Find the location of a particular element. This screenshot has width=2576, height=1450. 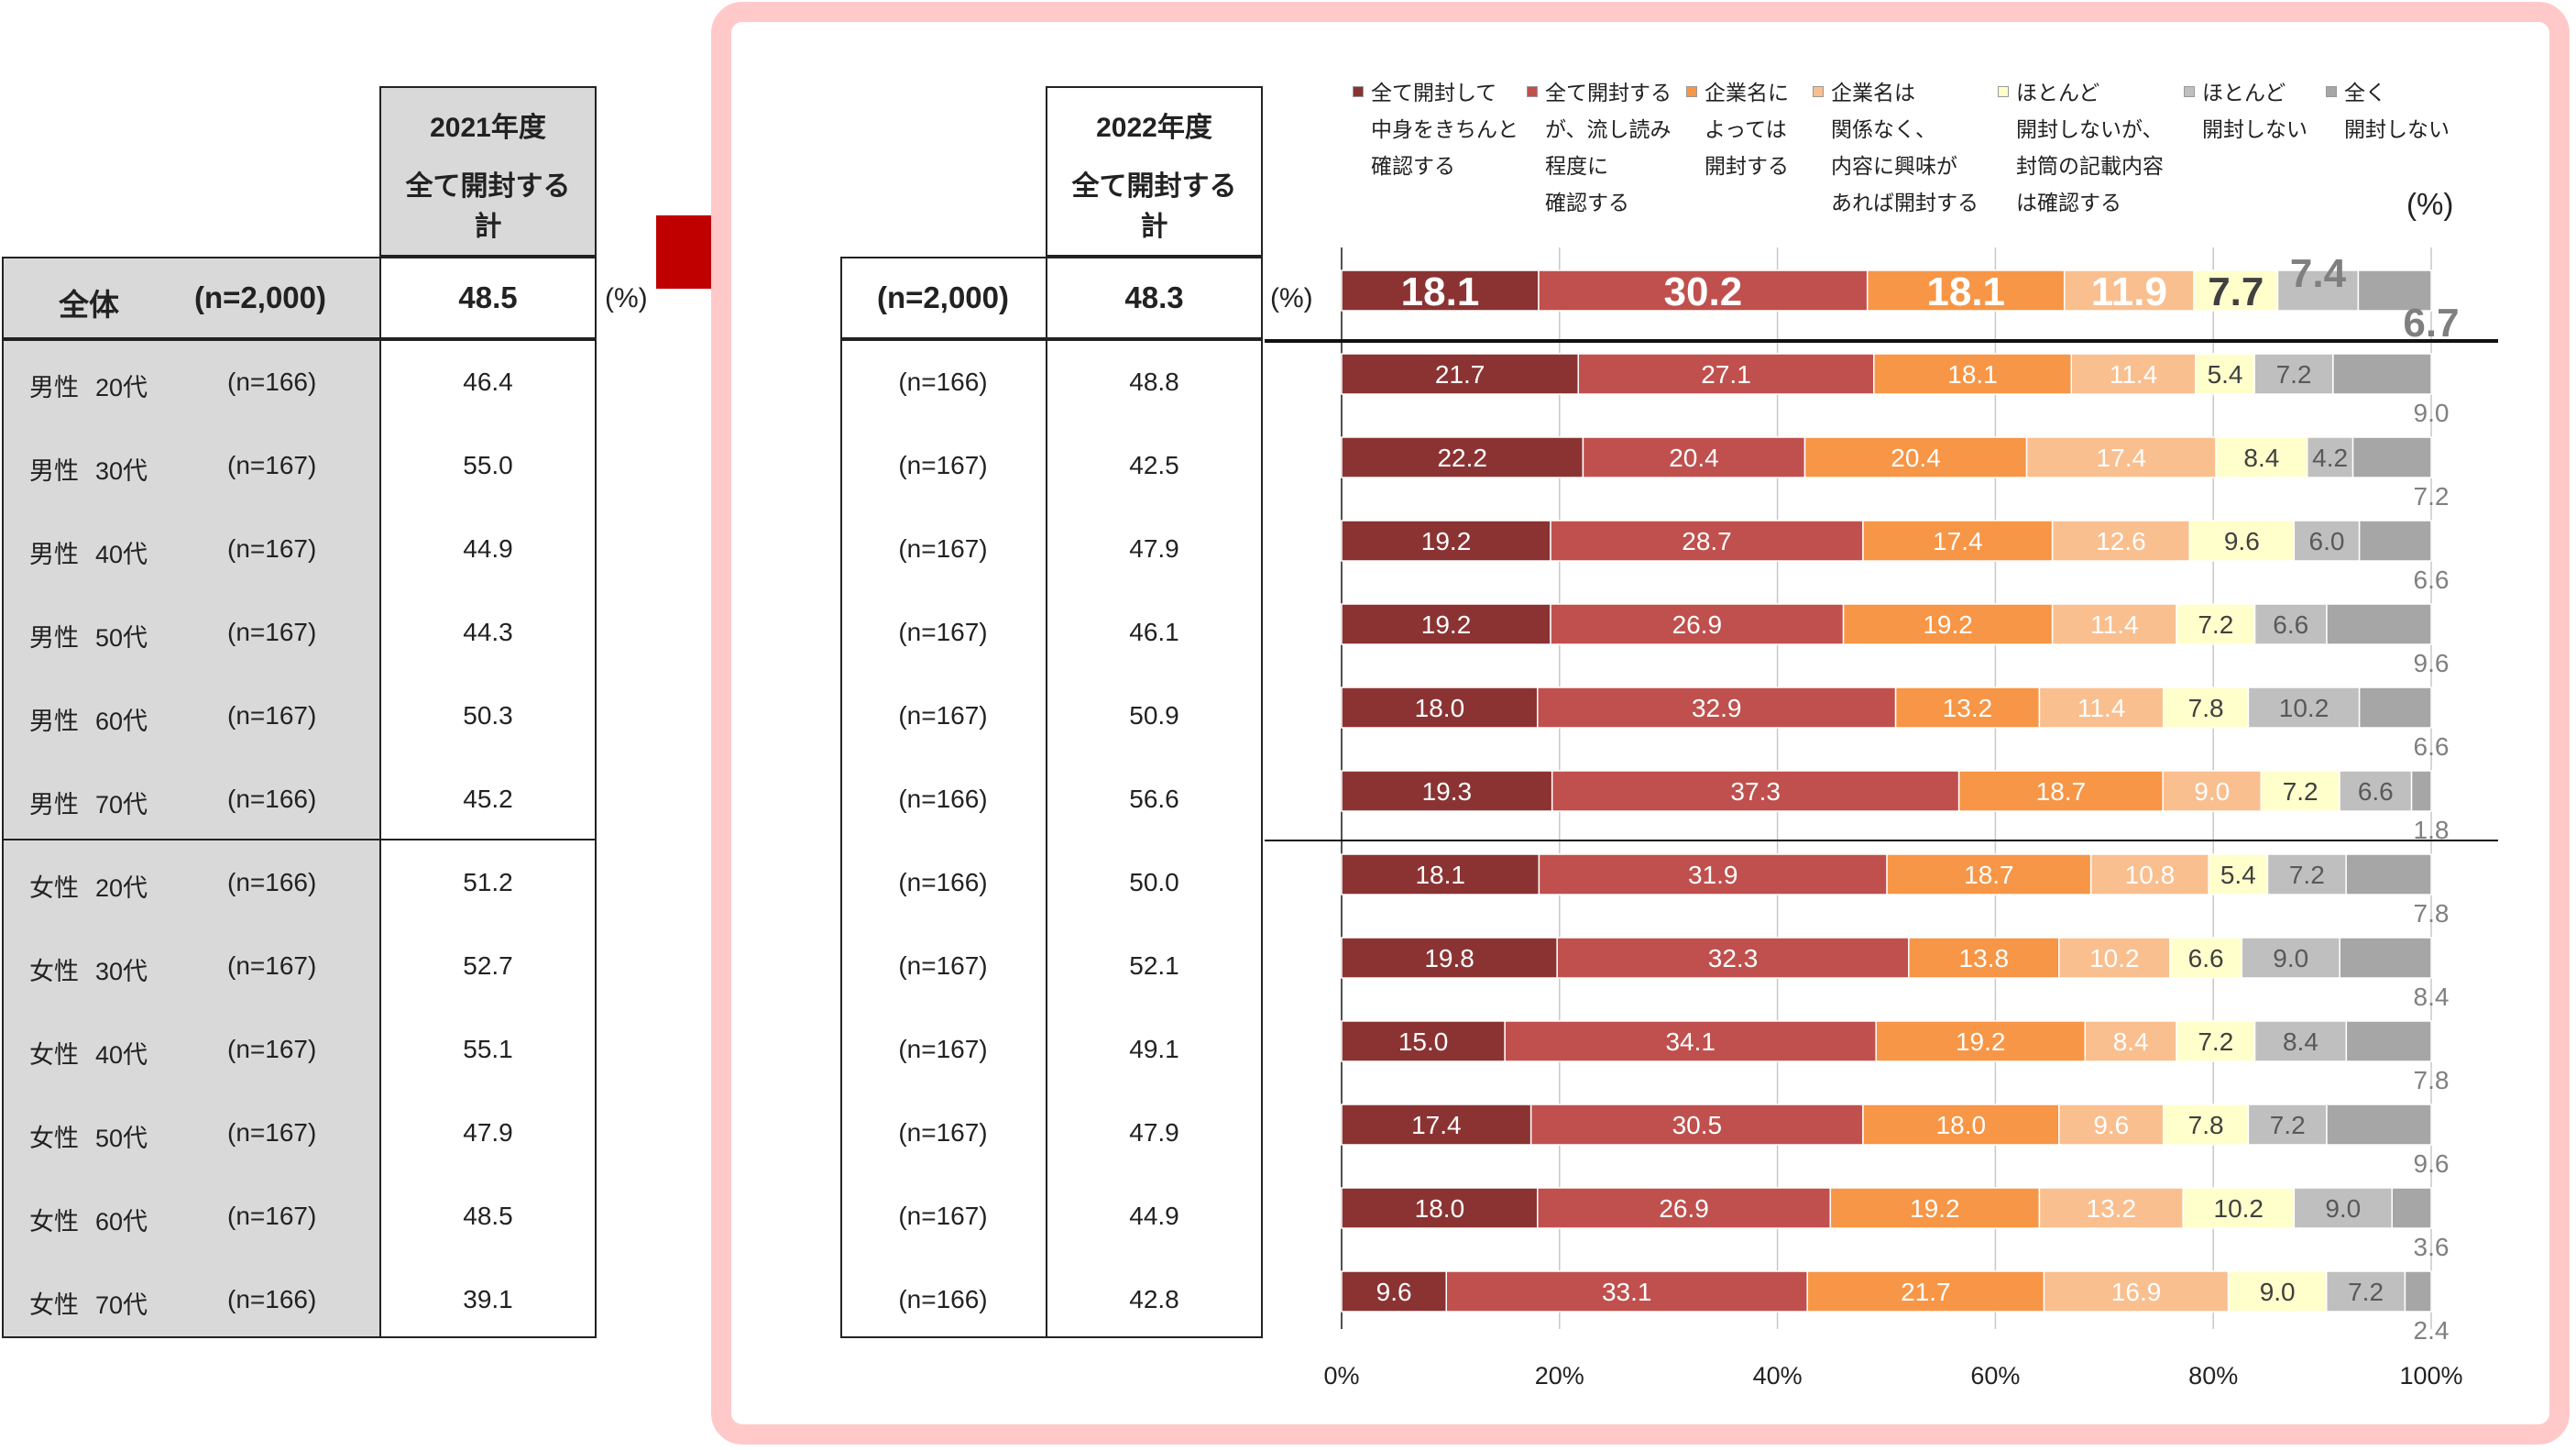

row-age: 20代 is located at coordinates (121, 888).